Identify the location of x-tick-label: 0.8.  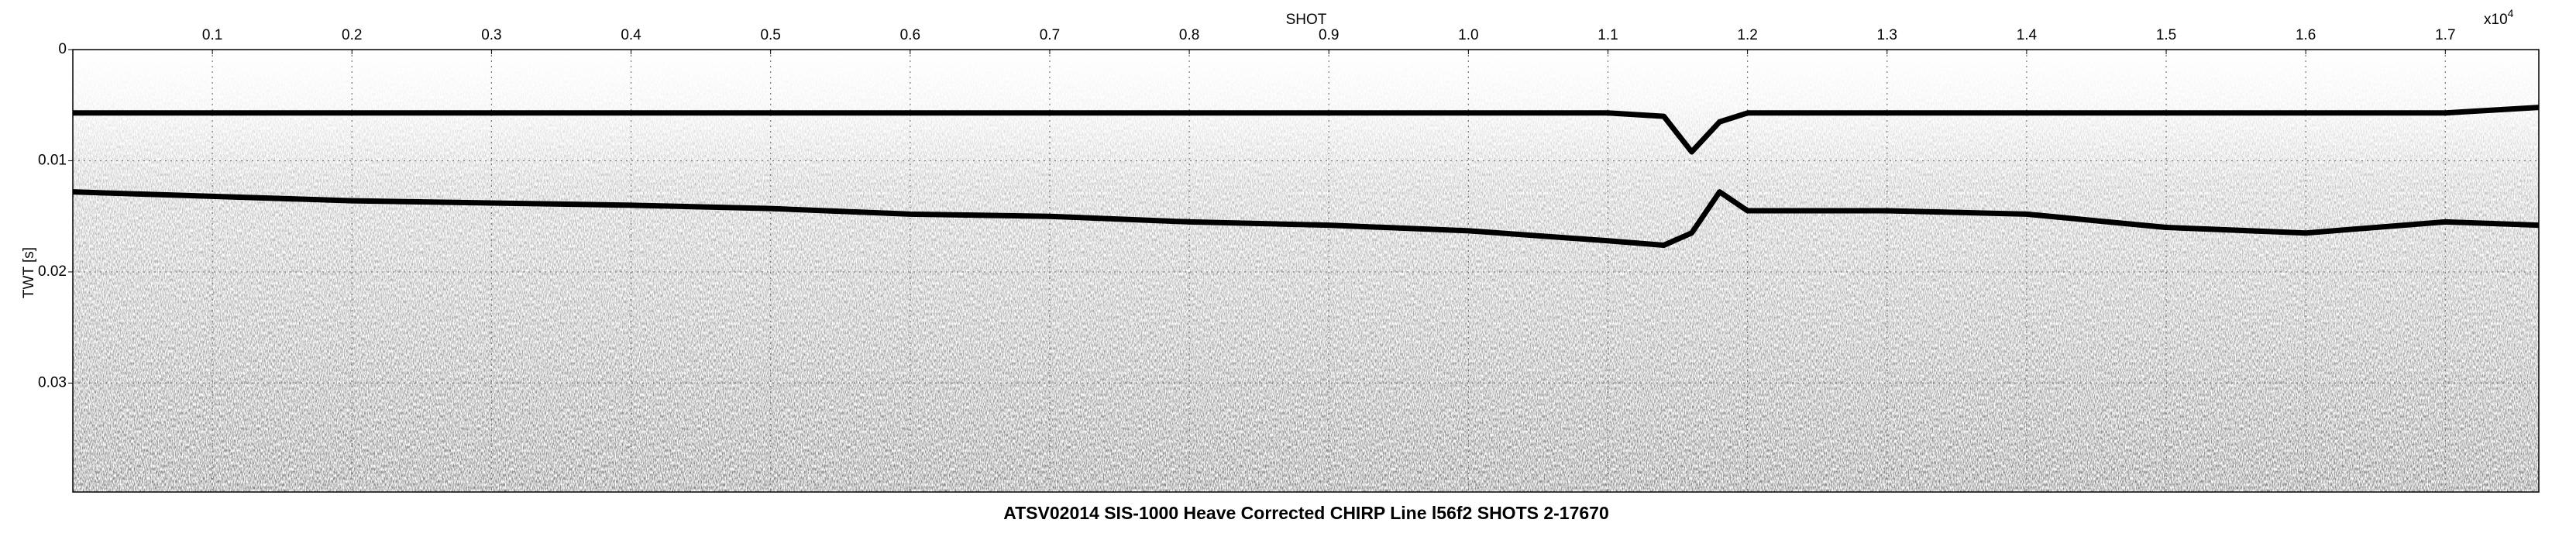
(1189, 35).